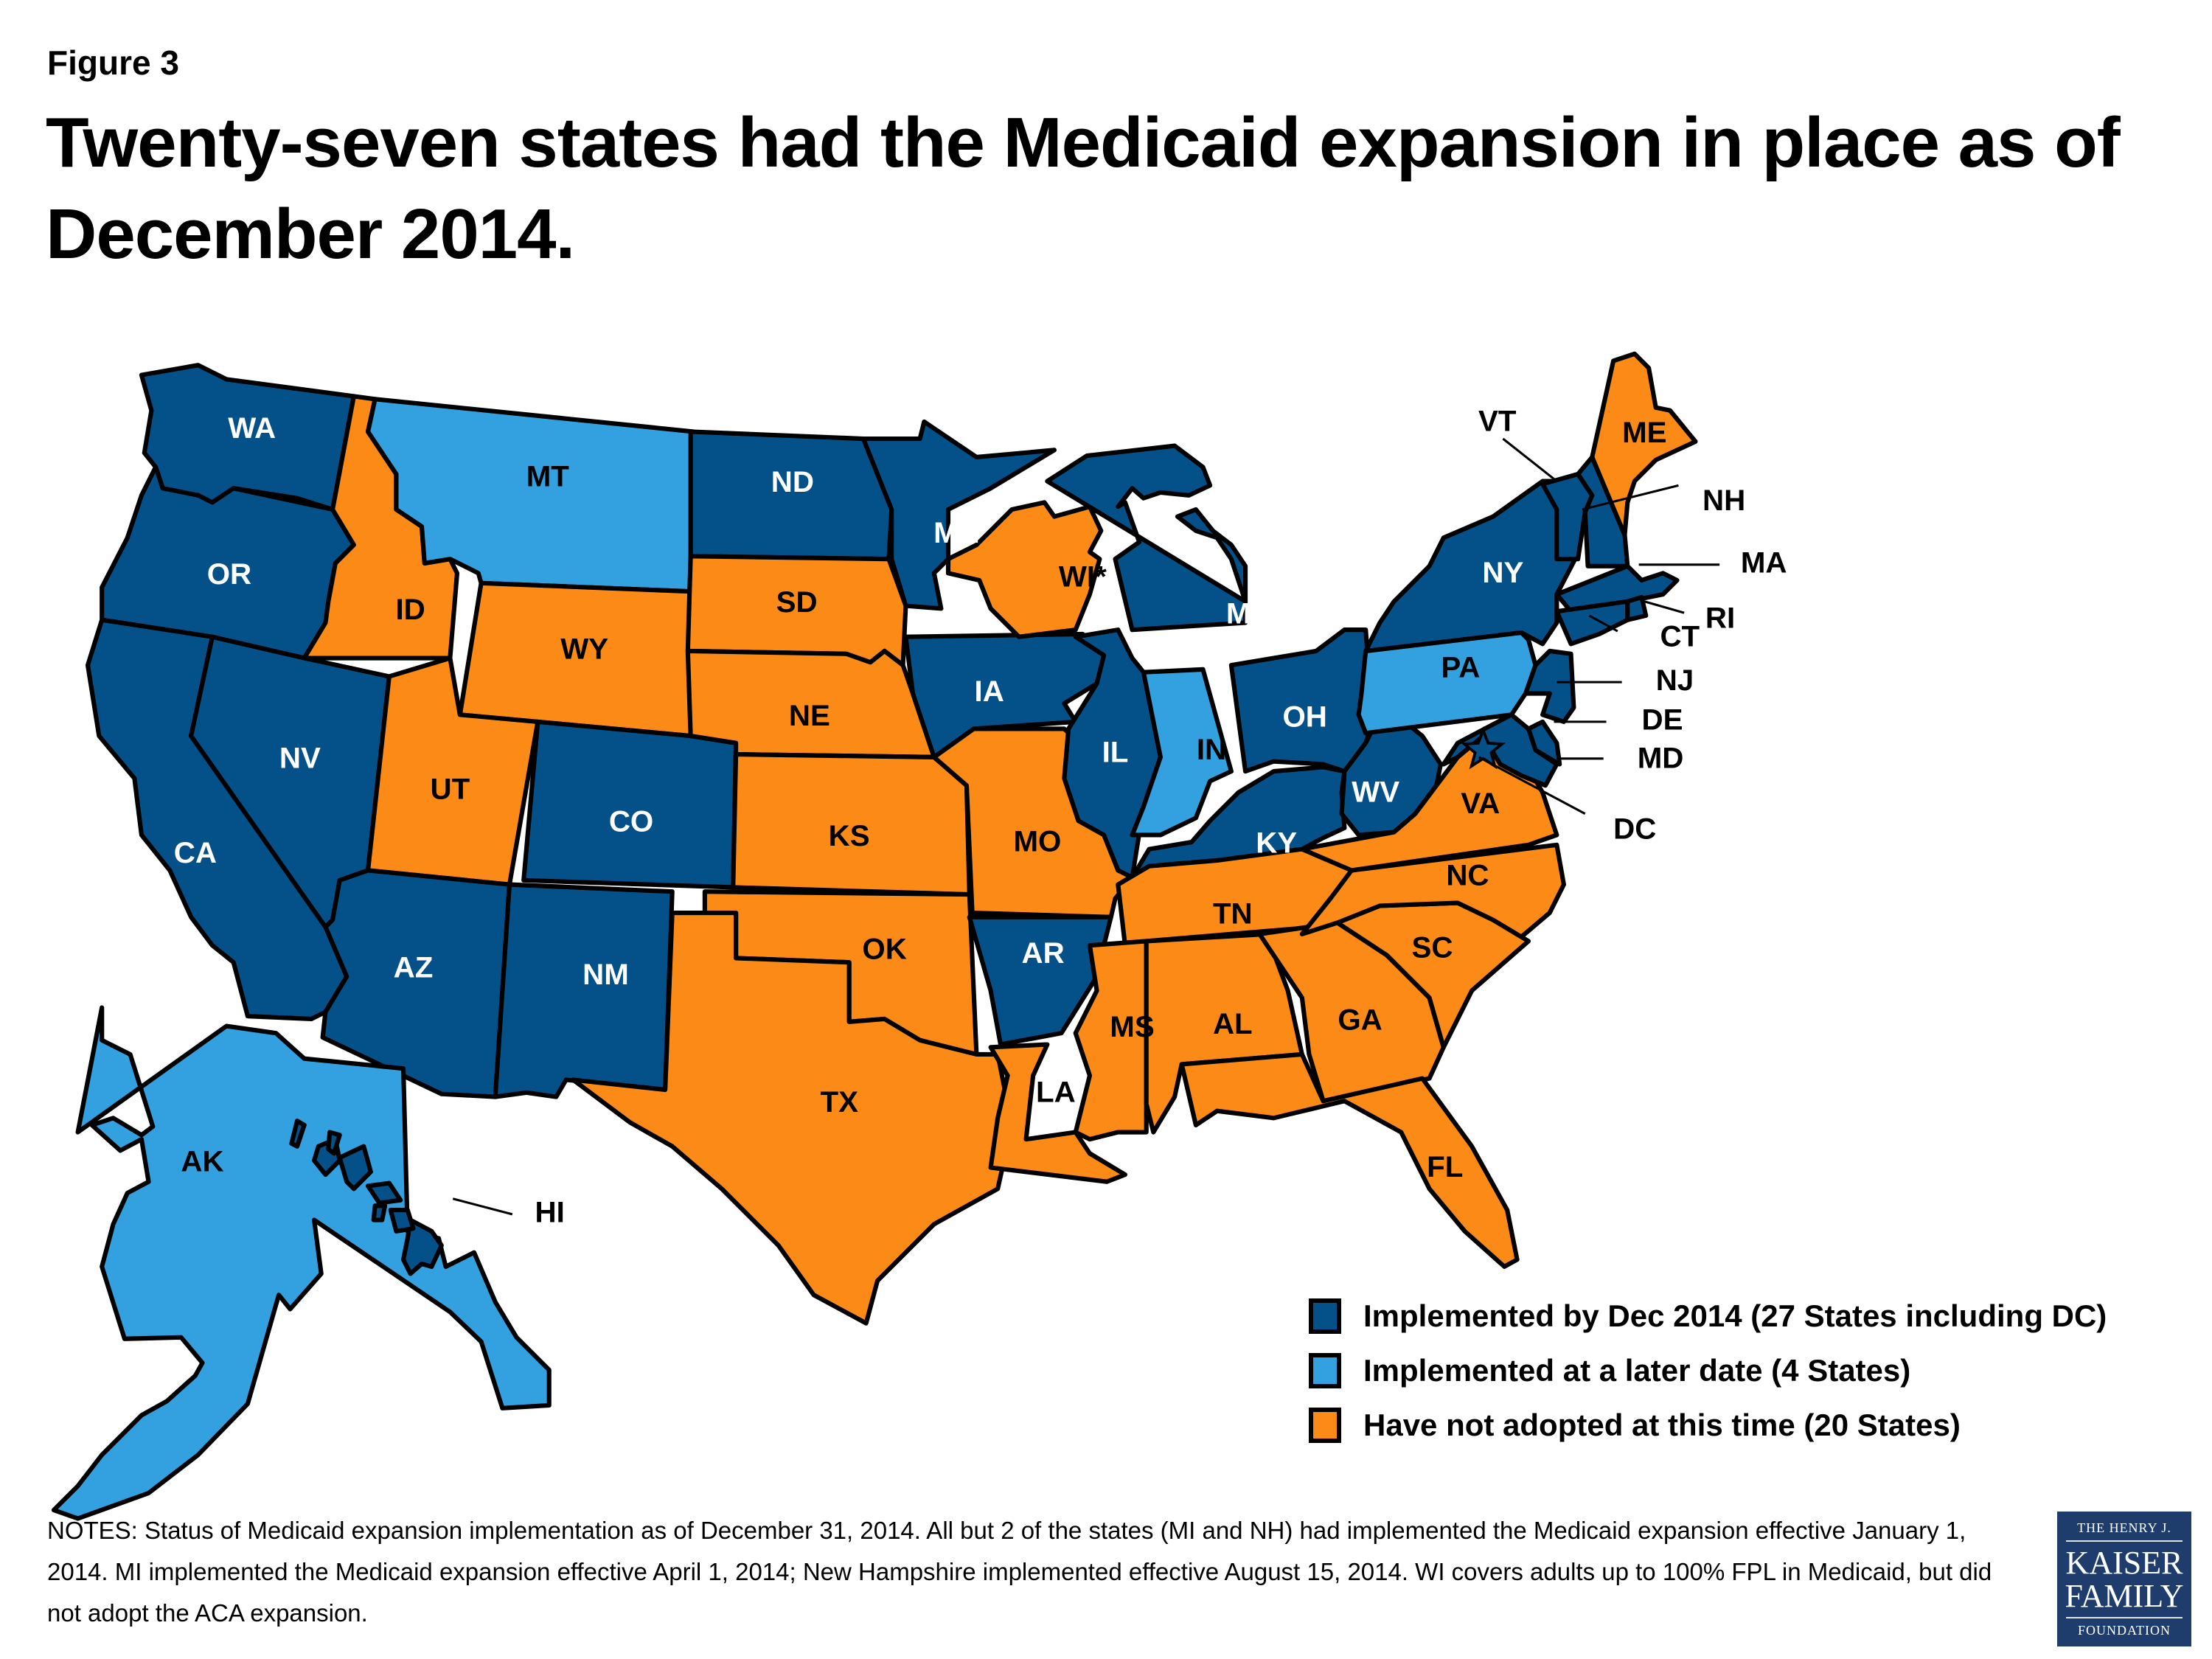 This screenshot has width=2212, height=1659. Describe the element at coordinates (202, 1161) in the screenshot. I see `state-label-ak: AK` at that location.